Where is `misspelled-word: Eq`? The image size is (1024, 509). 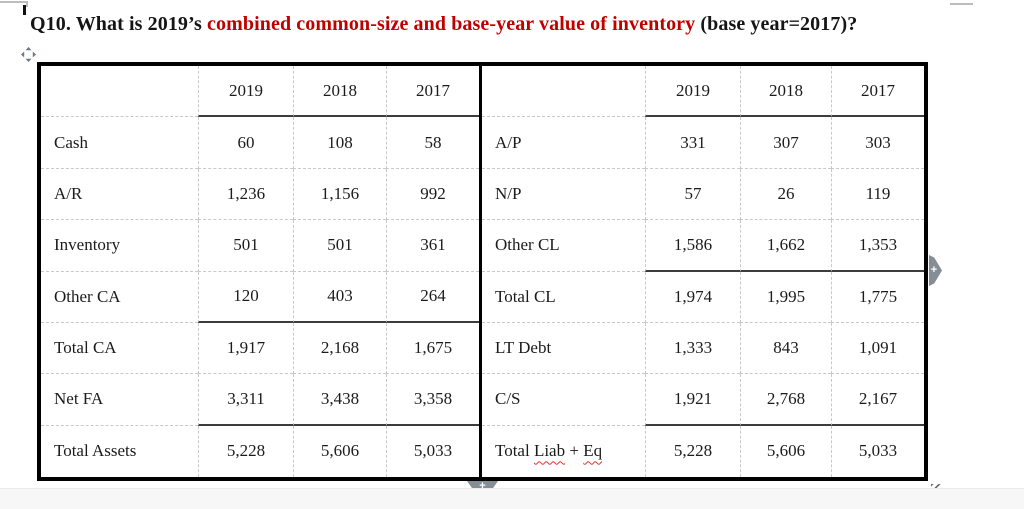
misspelled-word: Eq is located at coordinates (593, 451).